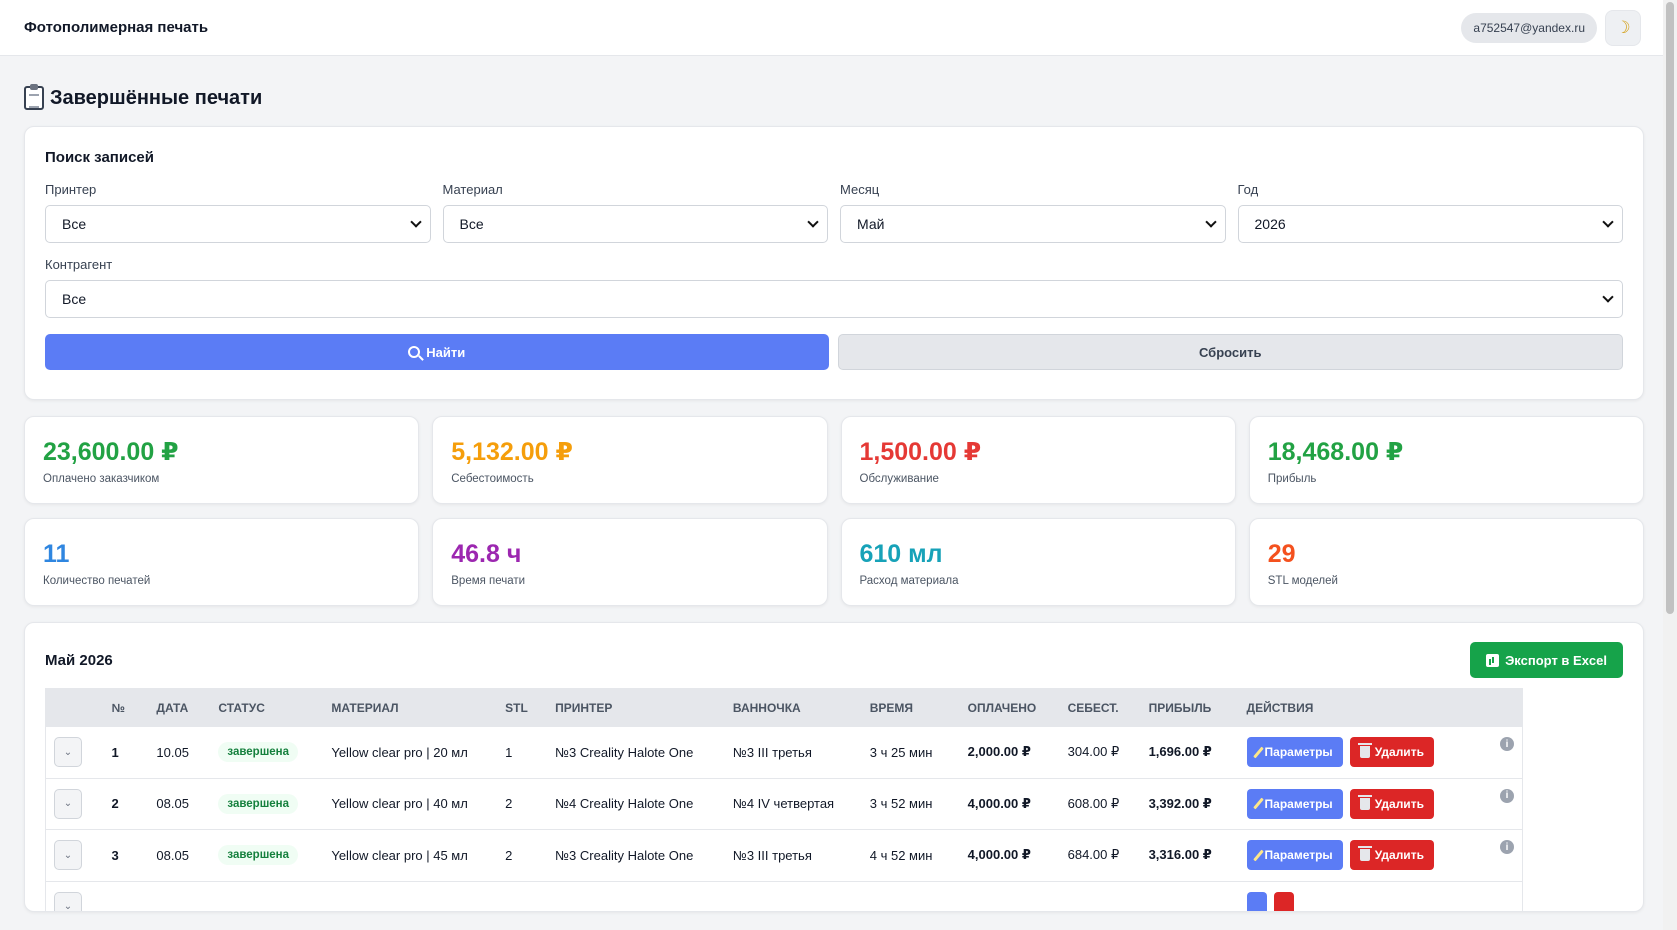 The width and height of the screenshot is (1677, 930). Describe the element at coordinates (1033, 224) in the screenshot. I see `month-select: Май` at that location.